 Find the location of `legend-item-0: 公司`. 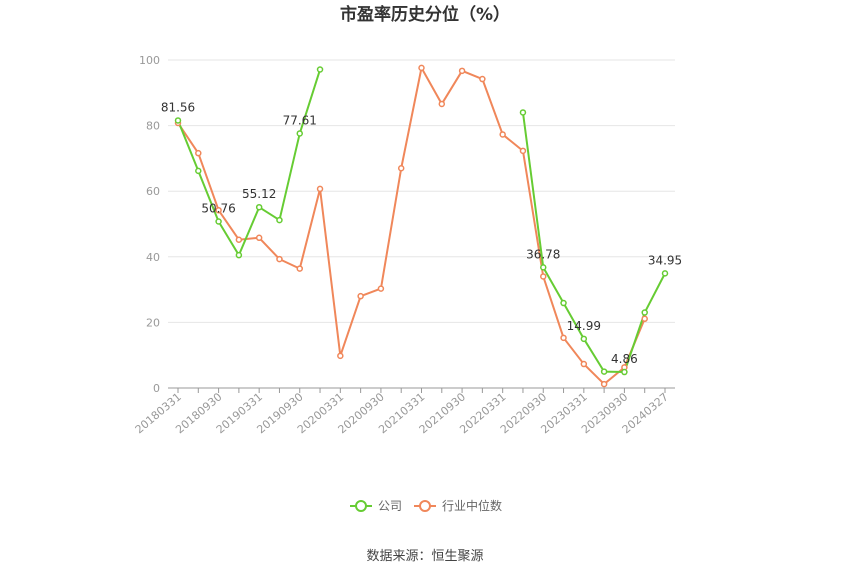

legend-item-0: 公司 is located at coordinates (376, 506).